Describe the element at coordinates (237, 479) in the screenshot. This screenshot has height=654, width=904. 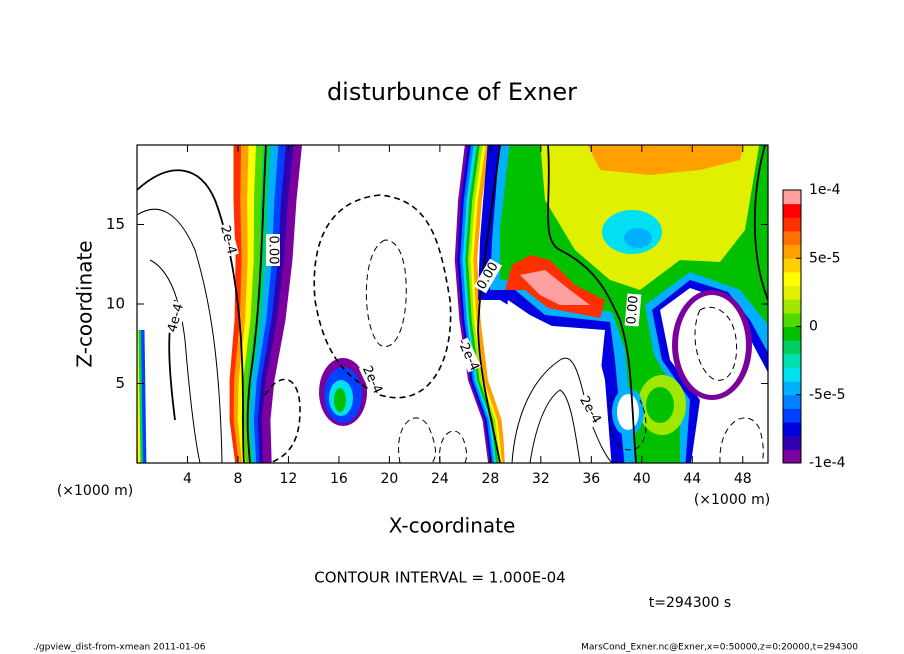
I see `x-tick-label: 8` at that location.